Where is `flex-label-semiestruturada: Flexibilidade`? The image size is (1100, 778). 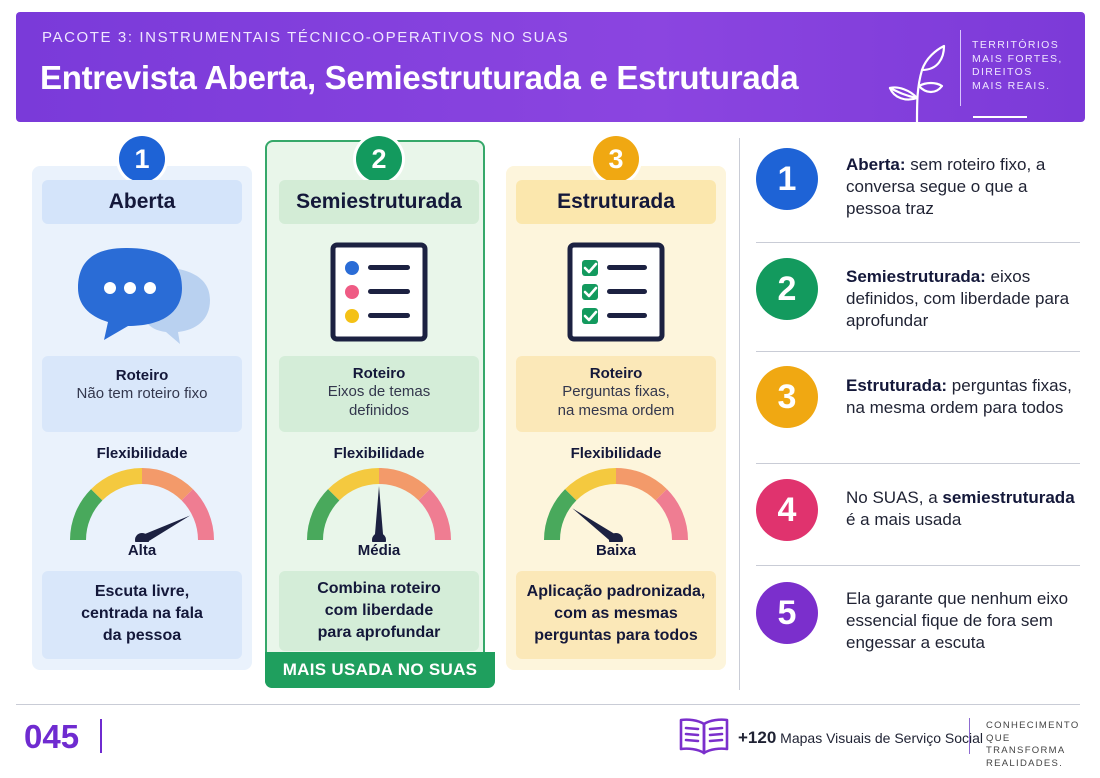
flex-label-semiestruturada: Flexibilidade is located at coordinates (379, 453).